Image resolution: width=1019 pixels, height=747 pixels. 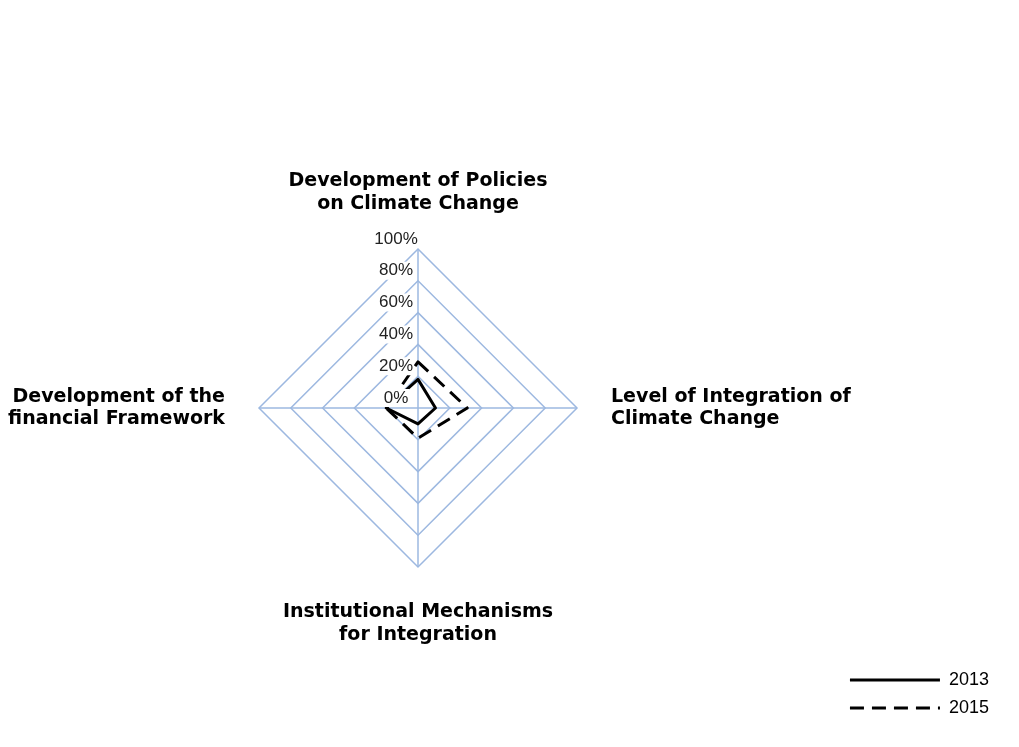 What do you see at coordinates (396, 334) in the screenshot?
I see `y-tick-label: 40%` at bounding box center [396, 334].